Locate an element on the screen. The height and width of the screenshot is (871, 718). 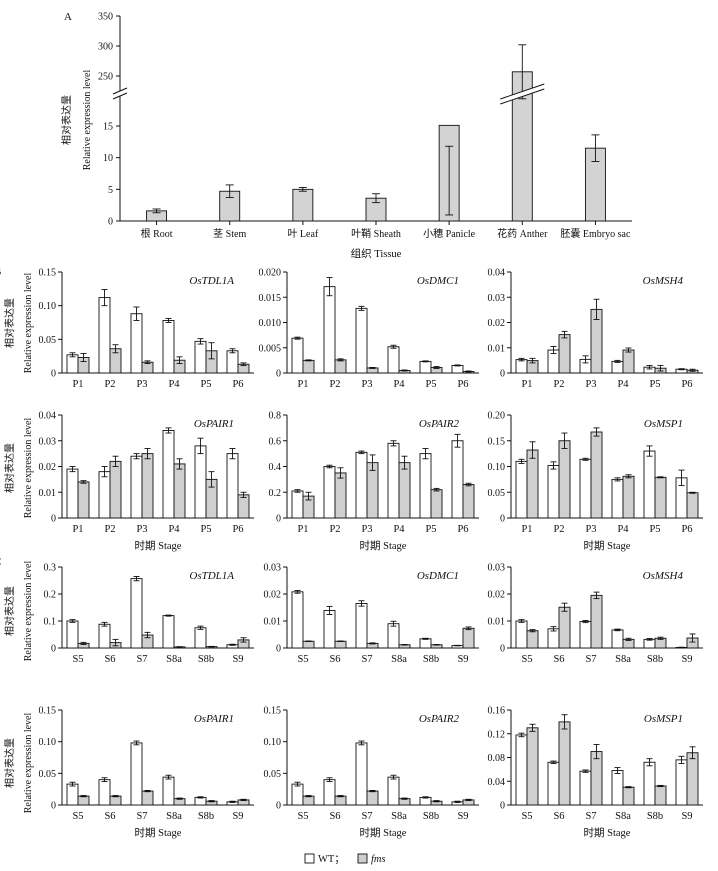
panel-a-ytick-label: 0 is located at coordinates (110, 222).